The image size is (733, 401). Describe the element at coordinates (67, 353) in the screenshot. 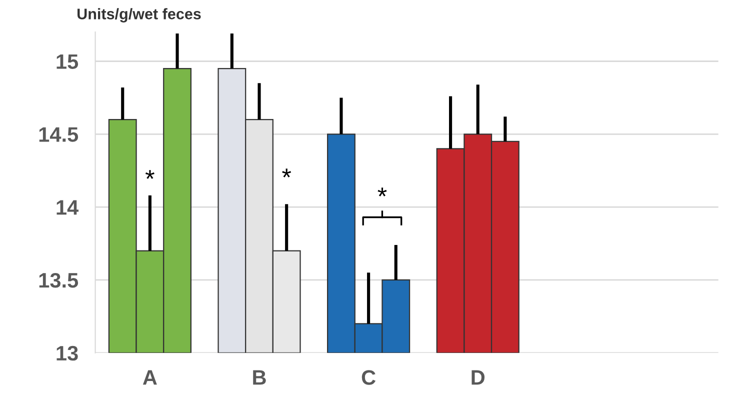

I see `y-tick-label: 13` at that location.